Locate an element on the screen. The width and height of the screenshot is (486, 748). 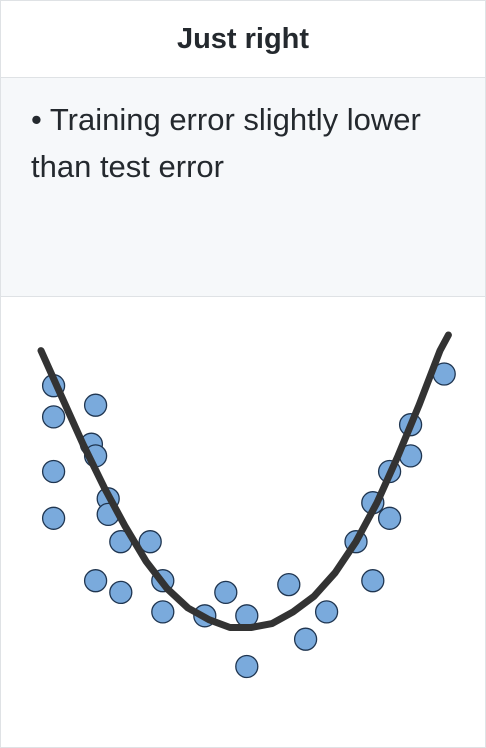
column-header-just-right: Just right is located at coordinates (243, 39).